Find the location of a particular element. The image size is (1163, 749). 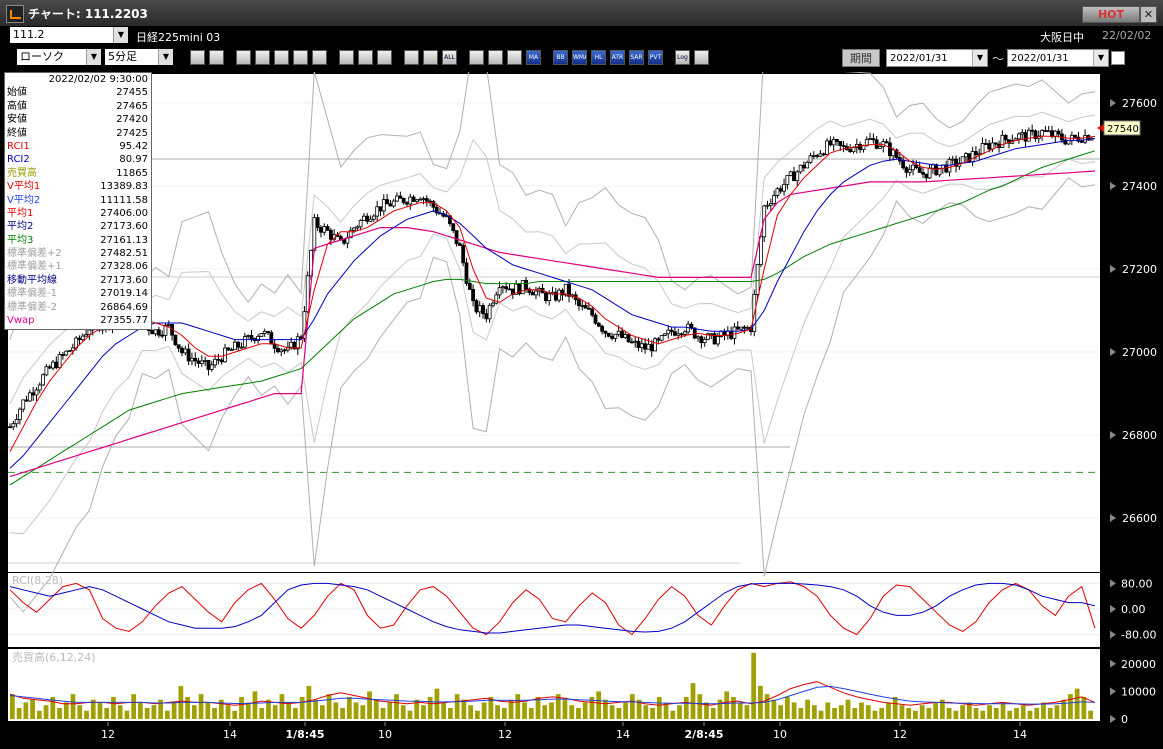

info-label: 平均3 is located at coordinates (20, 240).